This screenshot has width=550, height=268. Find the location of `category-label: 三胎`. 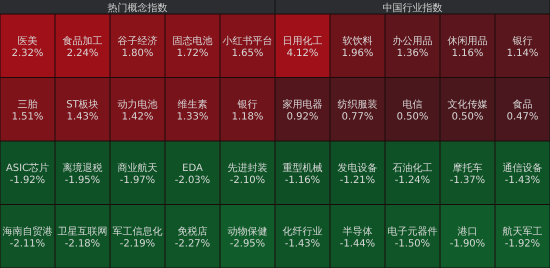

category-label: 三胎 is located at coordinates (28, 104).